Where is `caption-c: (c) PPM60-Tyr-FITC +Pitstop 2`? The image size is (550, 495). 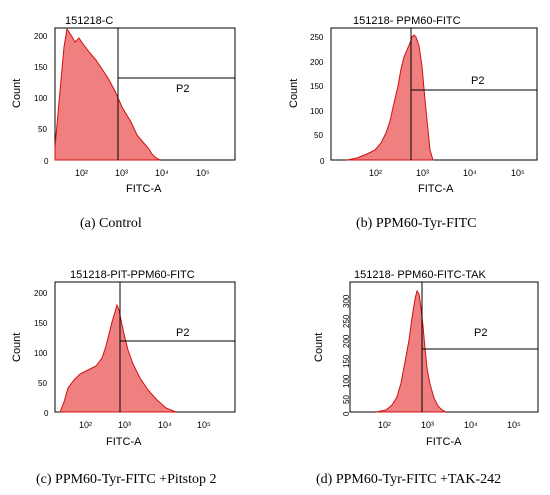 caption-c: (c) PPM60-Tyr-FITC +Pitstop 2 is located at coordinates (126, 479).